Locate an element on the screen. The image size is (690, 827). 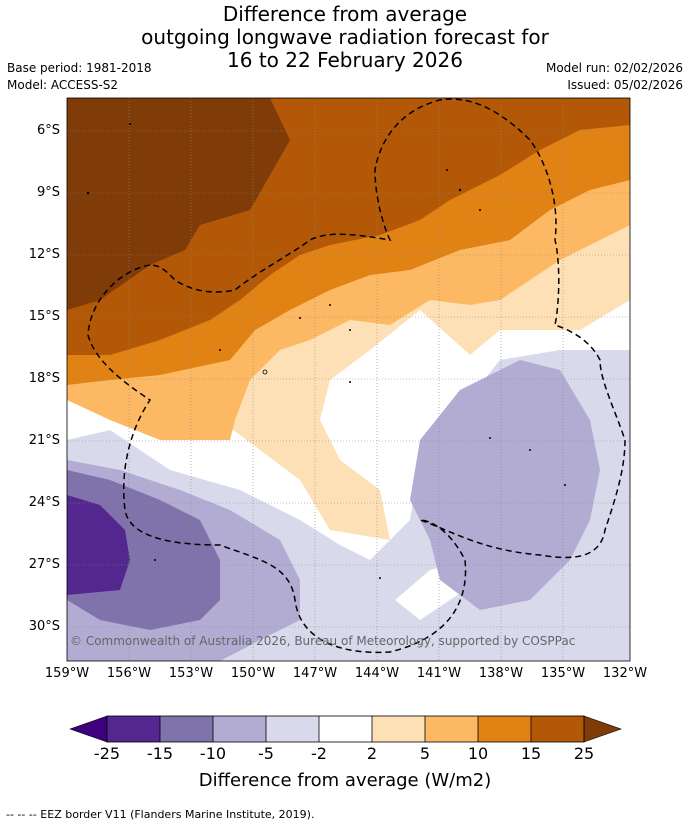
colorbar-tick: 5 is located at coordinates (425, 753).